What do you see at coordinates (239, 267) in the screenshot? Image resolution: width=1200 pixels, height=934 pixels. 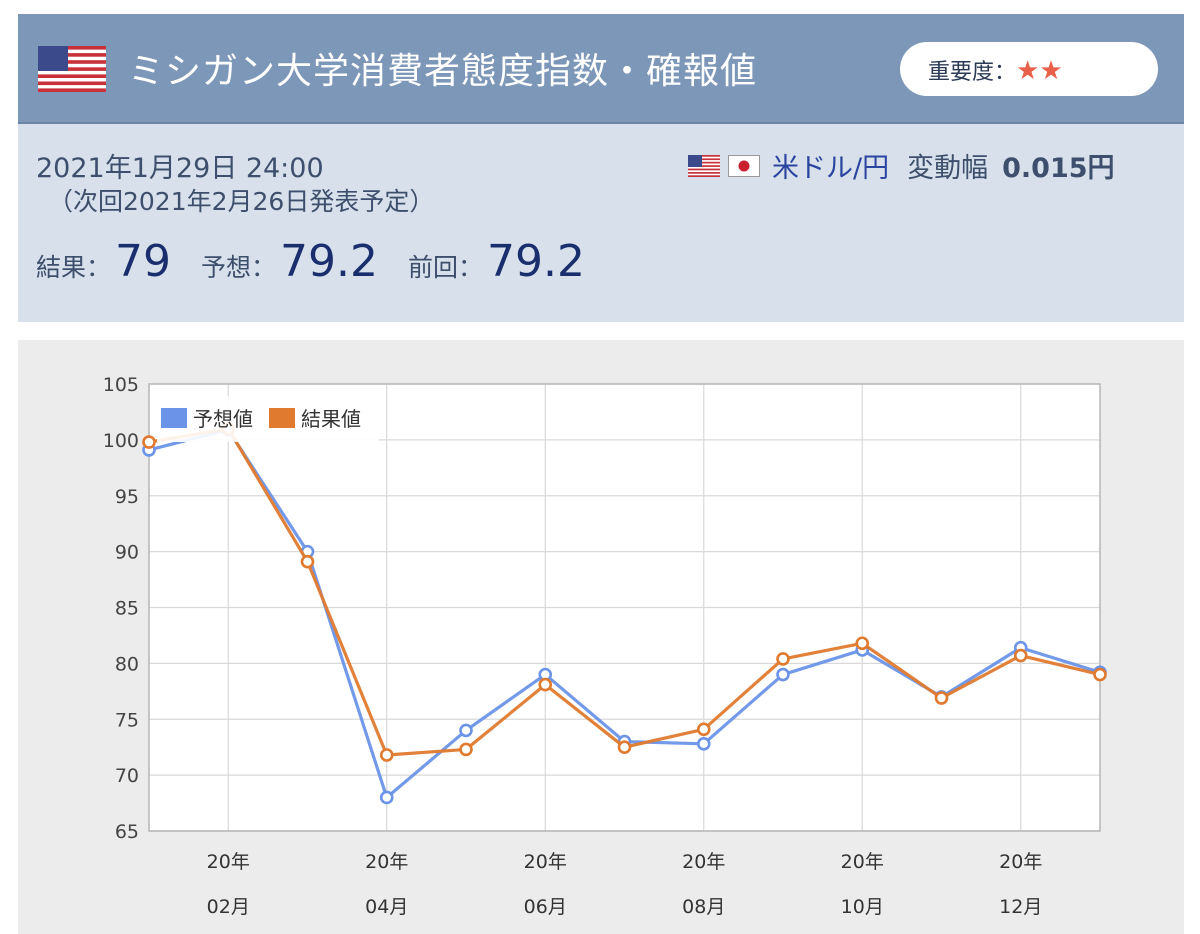 I see `forecast-label: 予想：` at bounding box center [239, 267].